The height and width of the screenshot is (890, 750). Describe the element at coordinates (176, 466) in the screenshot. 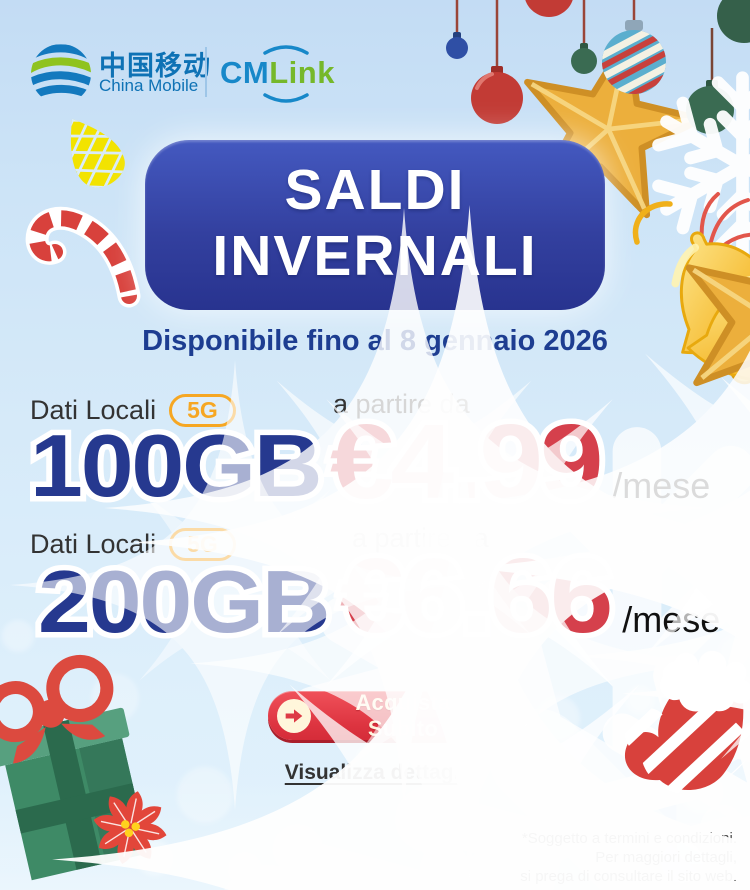

I see `data-amount: 100GB` at that location.